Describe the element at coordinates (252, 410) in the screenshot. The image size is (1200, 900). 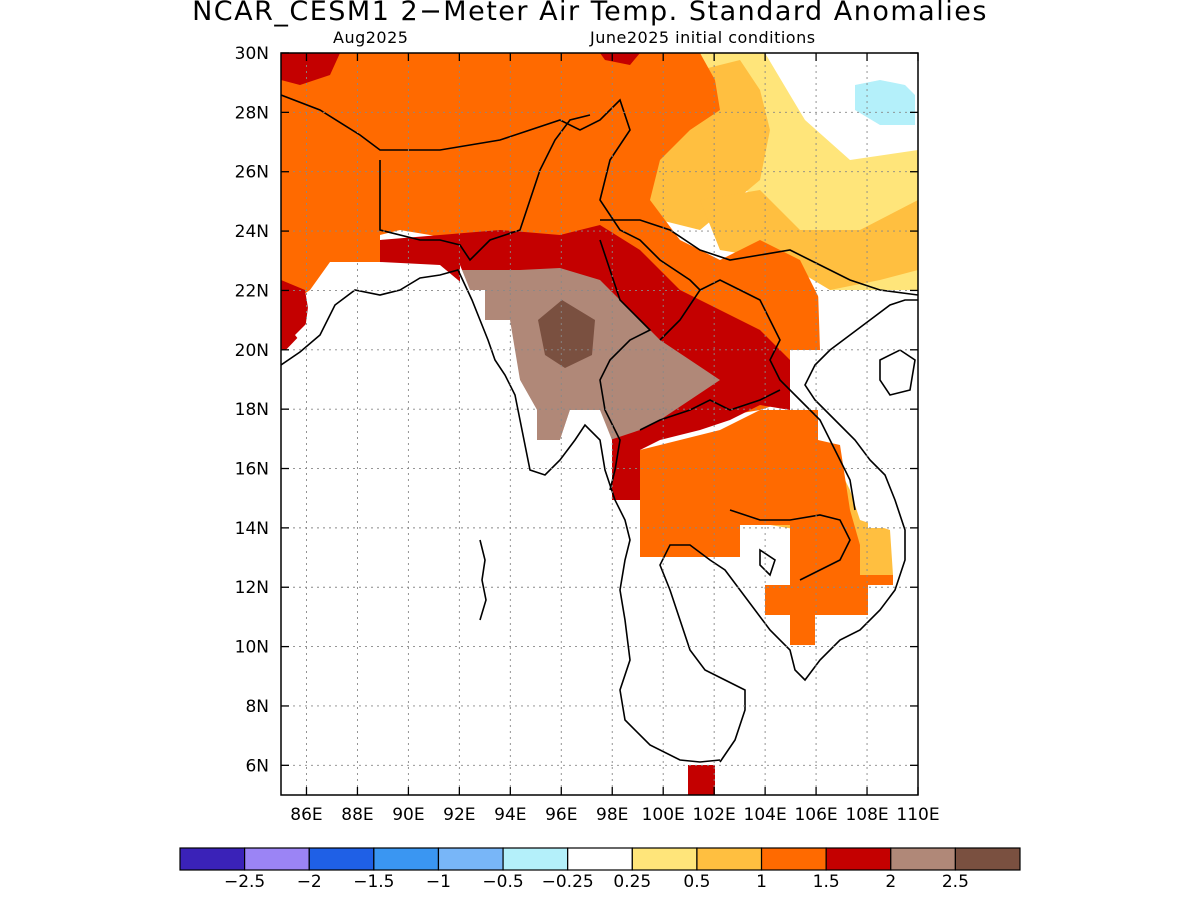
I see `tick-label-lat: 18N` at that location.